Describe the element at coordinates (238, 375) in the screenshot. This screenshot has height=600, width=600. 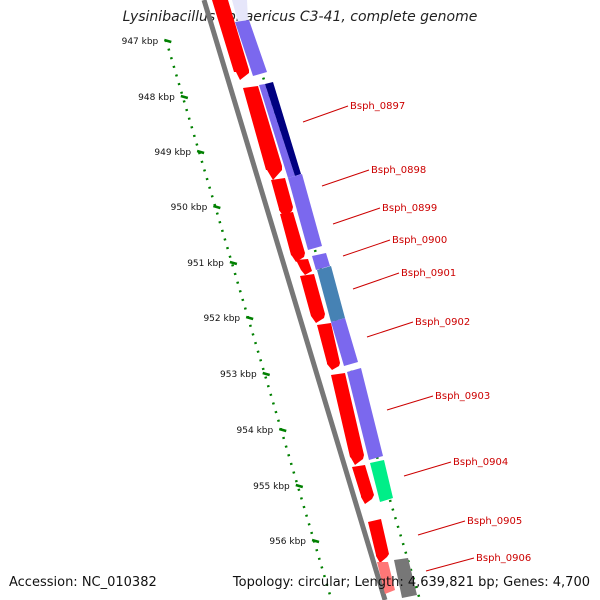
I see `kbp-label: 953 kbp` at that location.